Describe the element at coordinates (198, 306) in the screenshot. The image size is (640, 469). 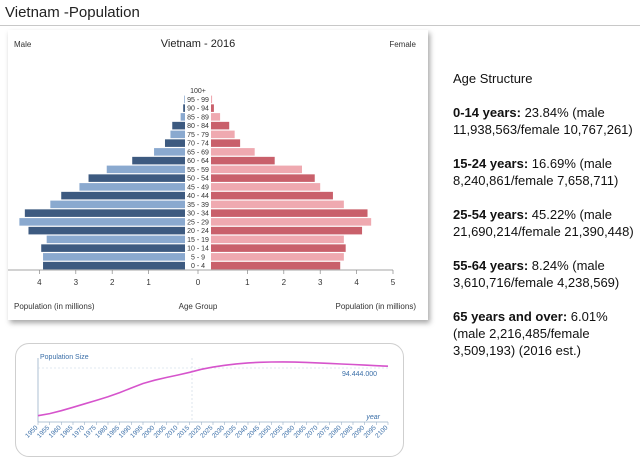
I see `pyramid-xlabel-center: Age Group` at that location.